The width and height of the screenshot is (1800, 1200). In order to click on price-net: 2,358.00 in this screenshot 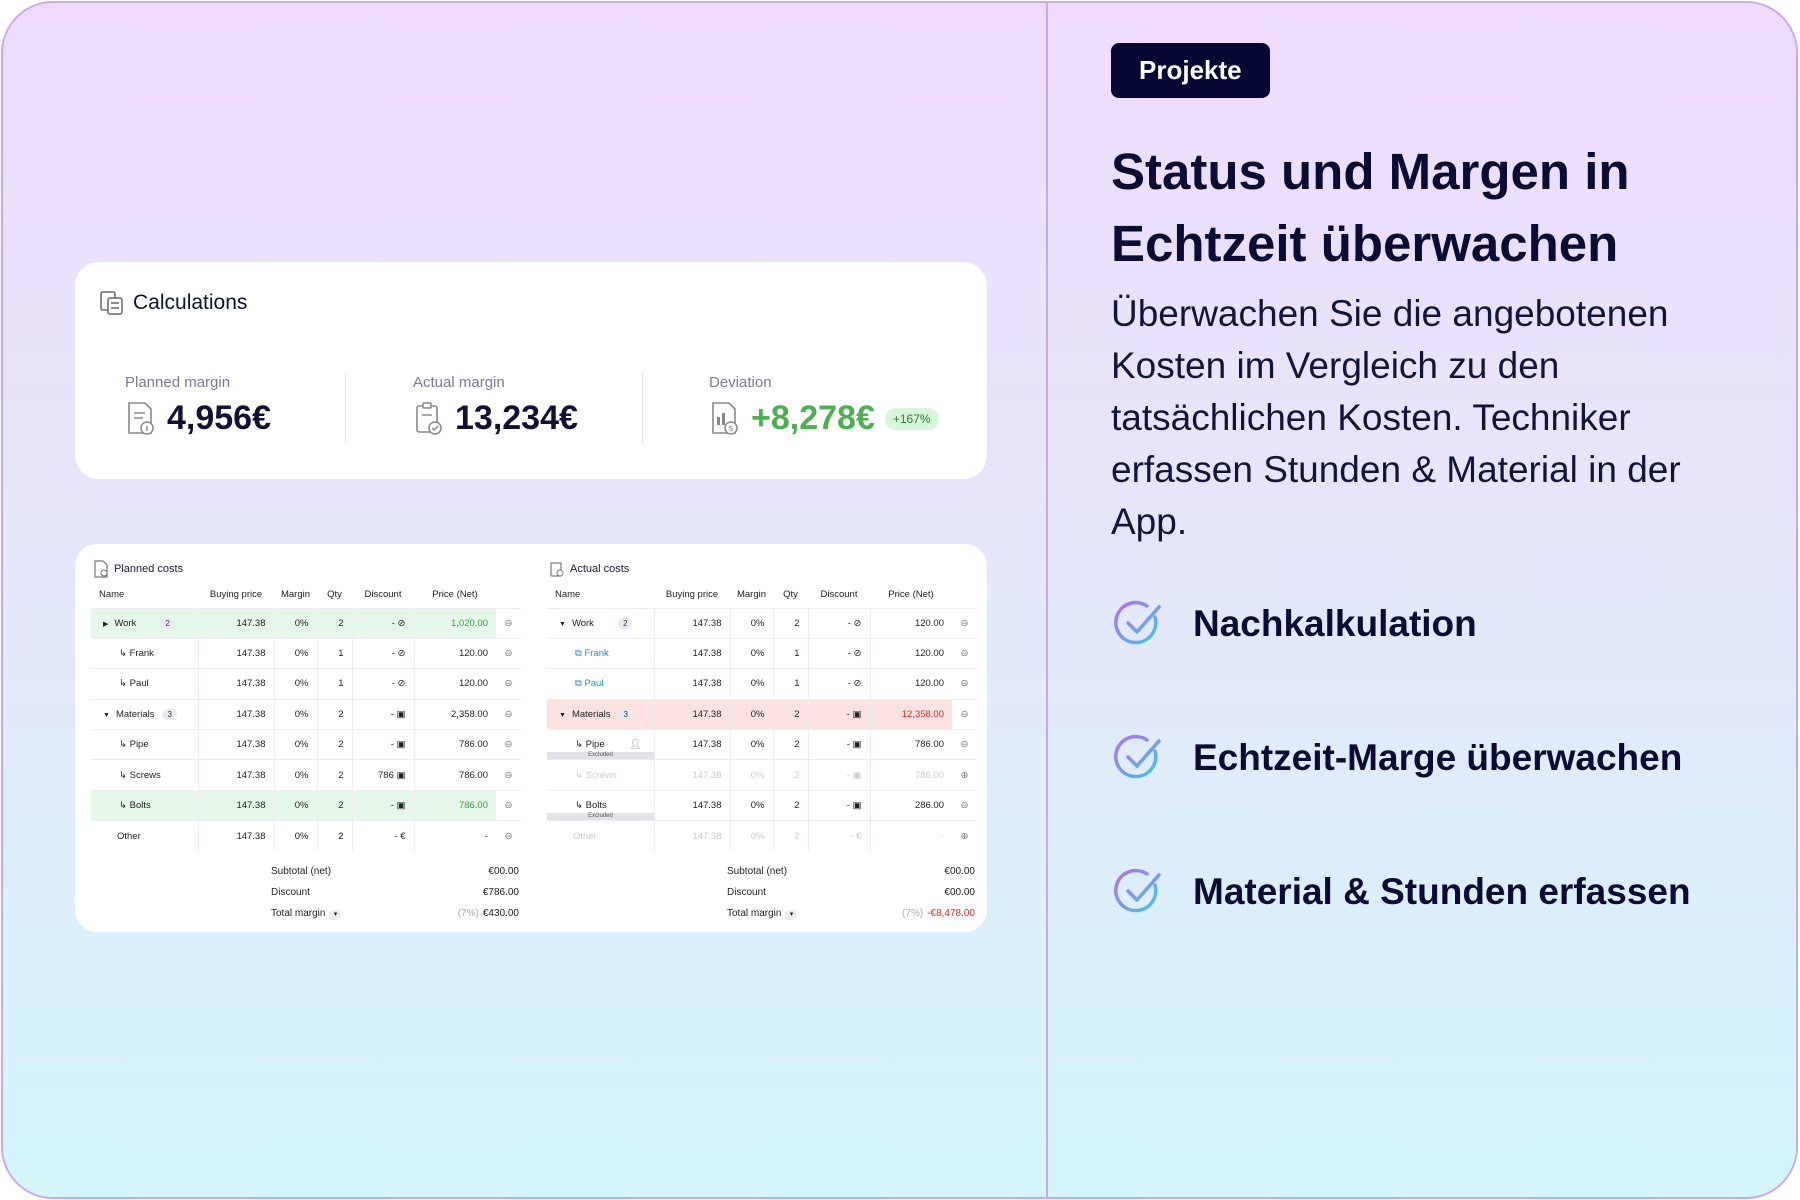, I will do `click(454, 714)`.